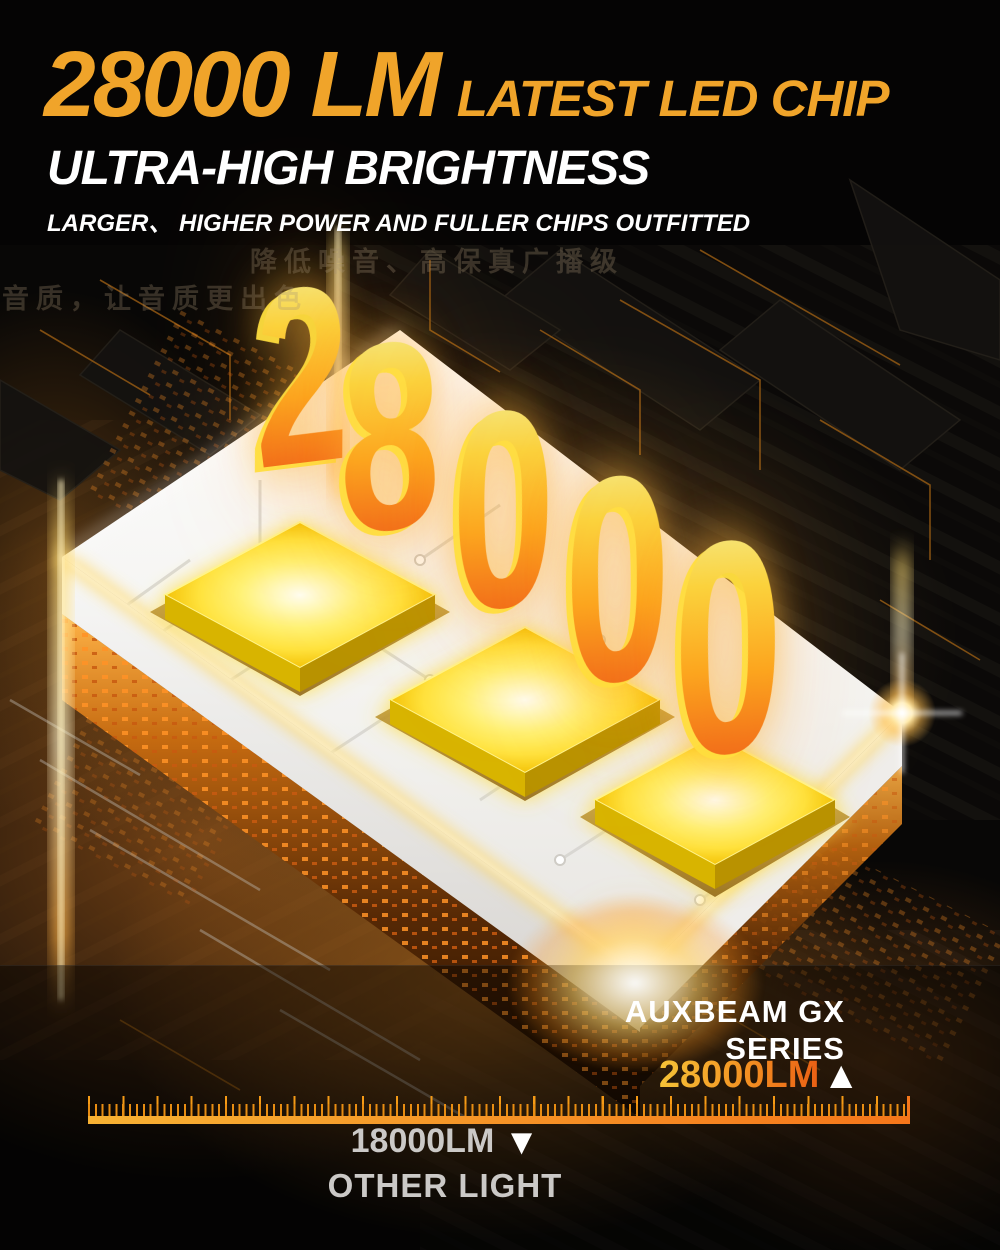  Describe the element at coordinates (155, 299) in the screenshot. I see `watermark-line2: 音质，让音质更出色` at that location.